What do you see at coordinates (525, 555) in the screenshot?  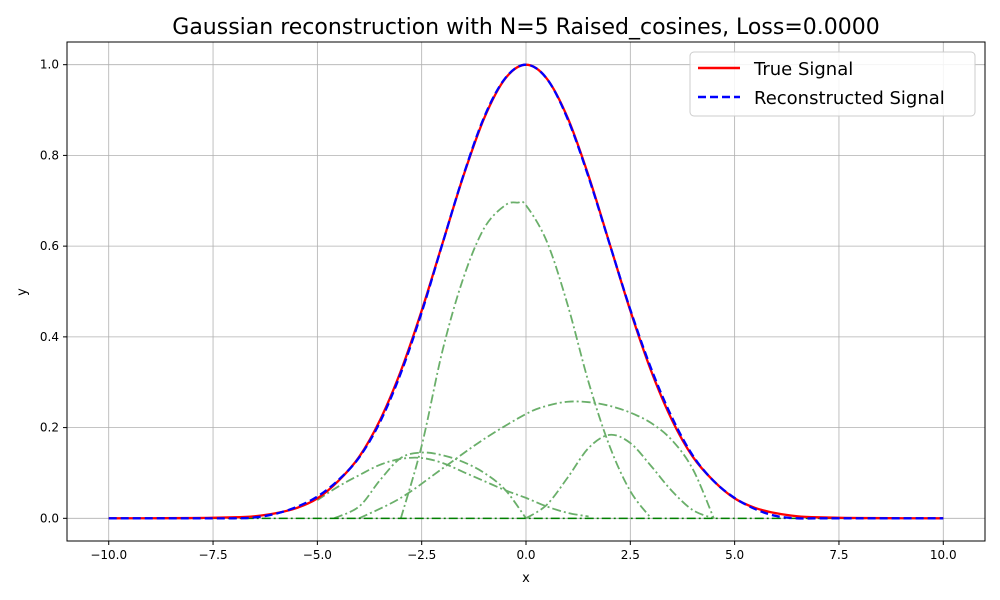 I see `x-tick-label: 0.0` at bounding box center [525, 555].